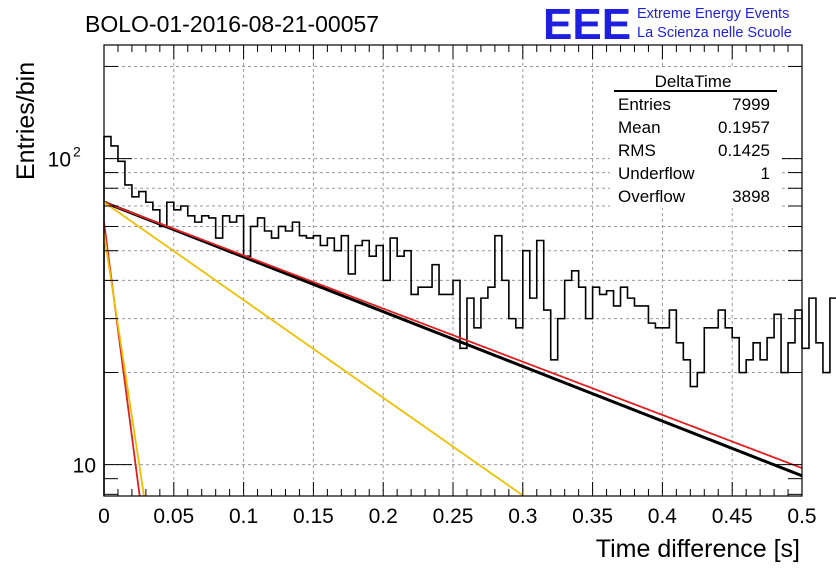 Image resolution: width=836 pixels, height=572 pixels. Describe the element at coordinates (714, 33) in the screenshot. I see `org-subtitle: La Scienza nelle Scuole` at that location.